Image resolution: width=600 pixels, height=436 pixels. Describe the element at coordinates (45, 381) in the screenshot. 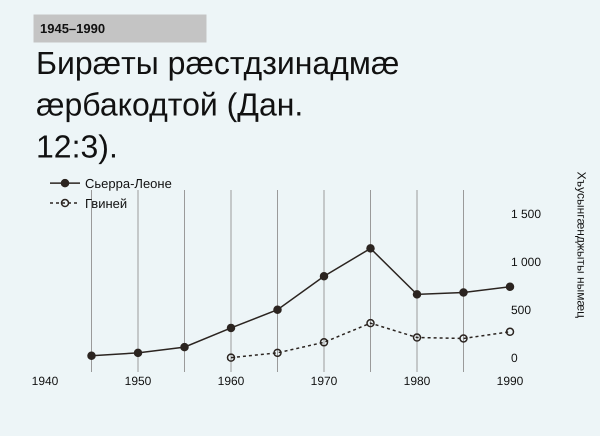

I see `x-tick-label: 1940` at that location.